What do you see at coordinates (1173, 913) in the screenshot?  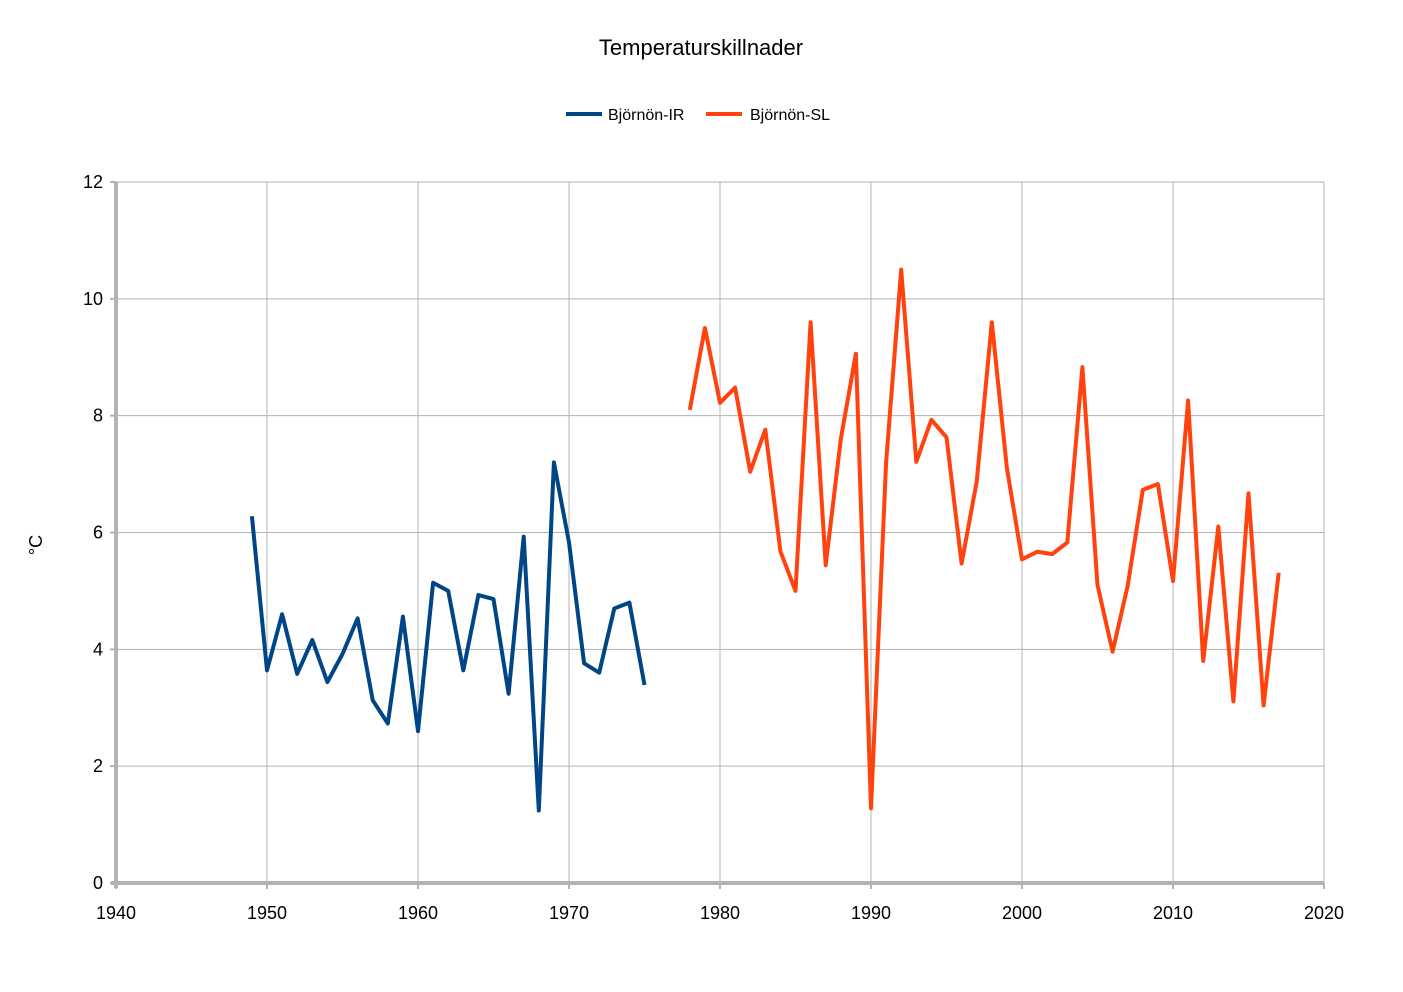 I see `x-tick-label: 2010` at bounding box center [1173, 913].